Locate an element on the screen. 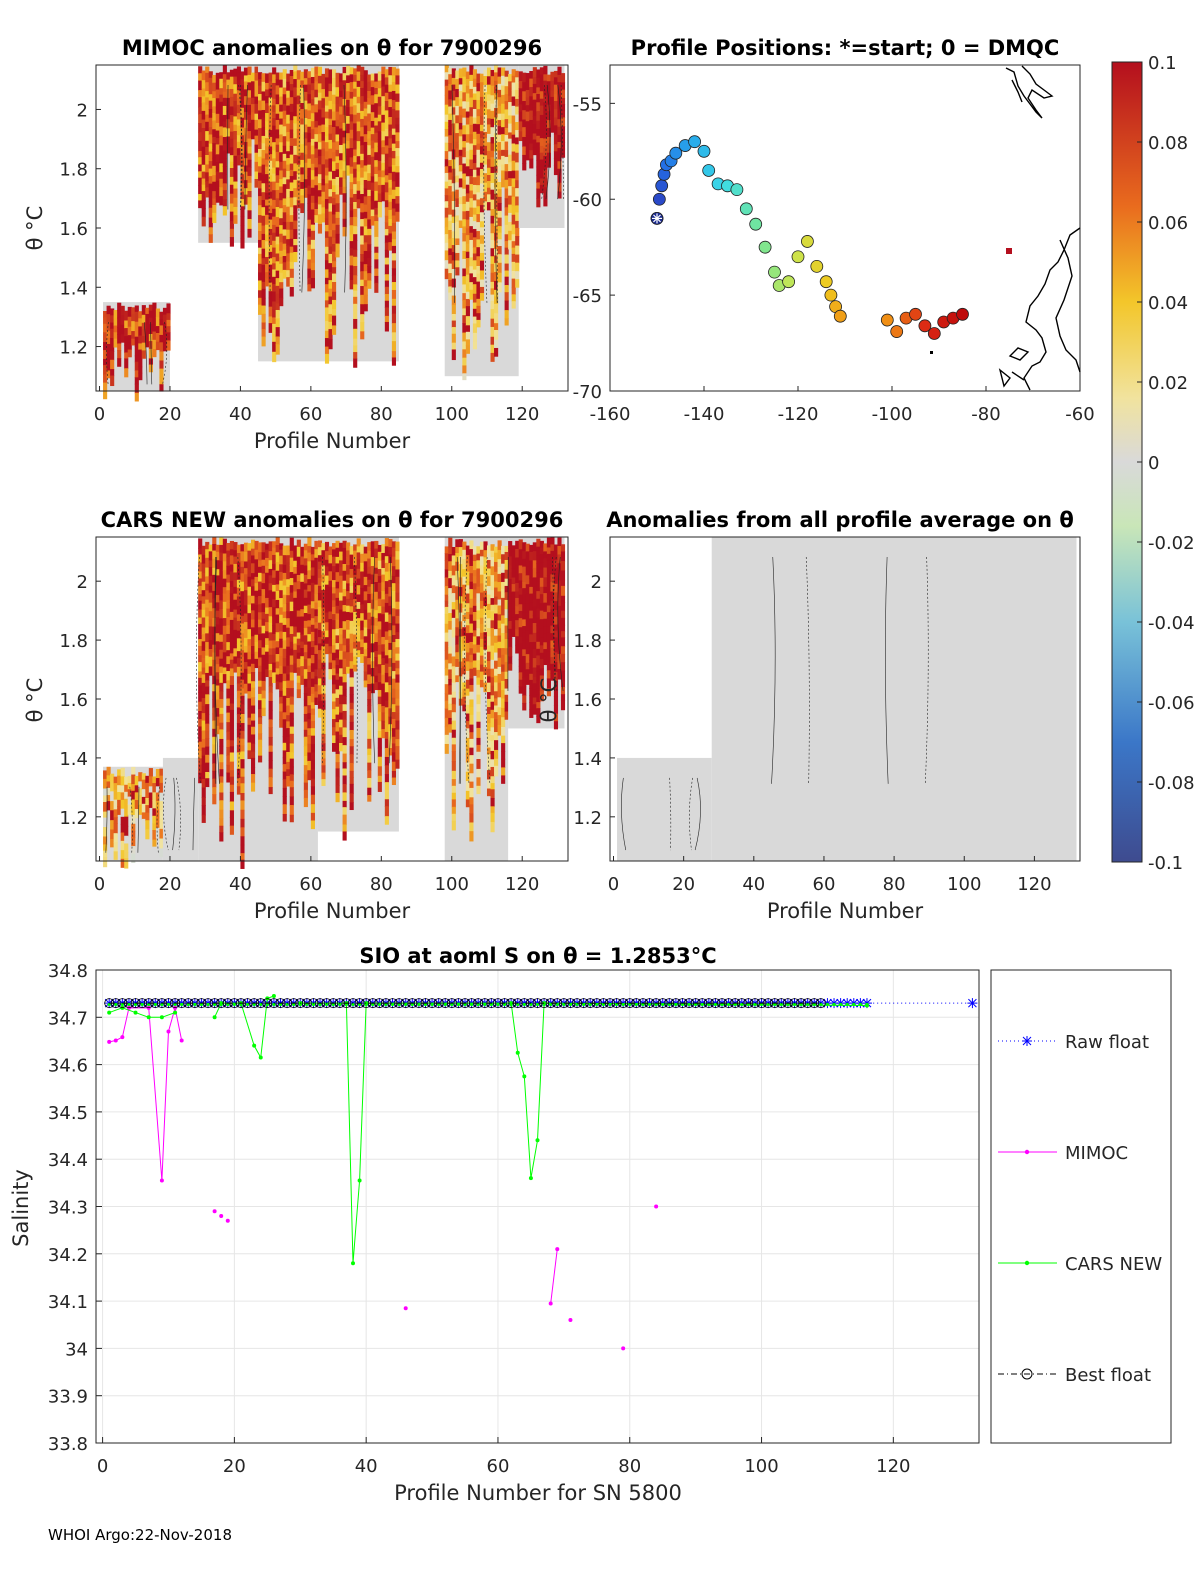  allavg-xlabel: Profile Number is located at coordinates (845, 911).